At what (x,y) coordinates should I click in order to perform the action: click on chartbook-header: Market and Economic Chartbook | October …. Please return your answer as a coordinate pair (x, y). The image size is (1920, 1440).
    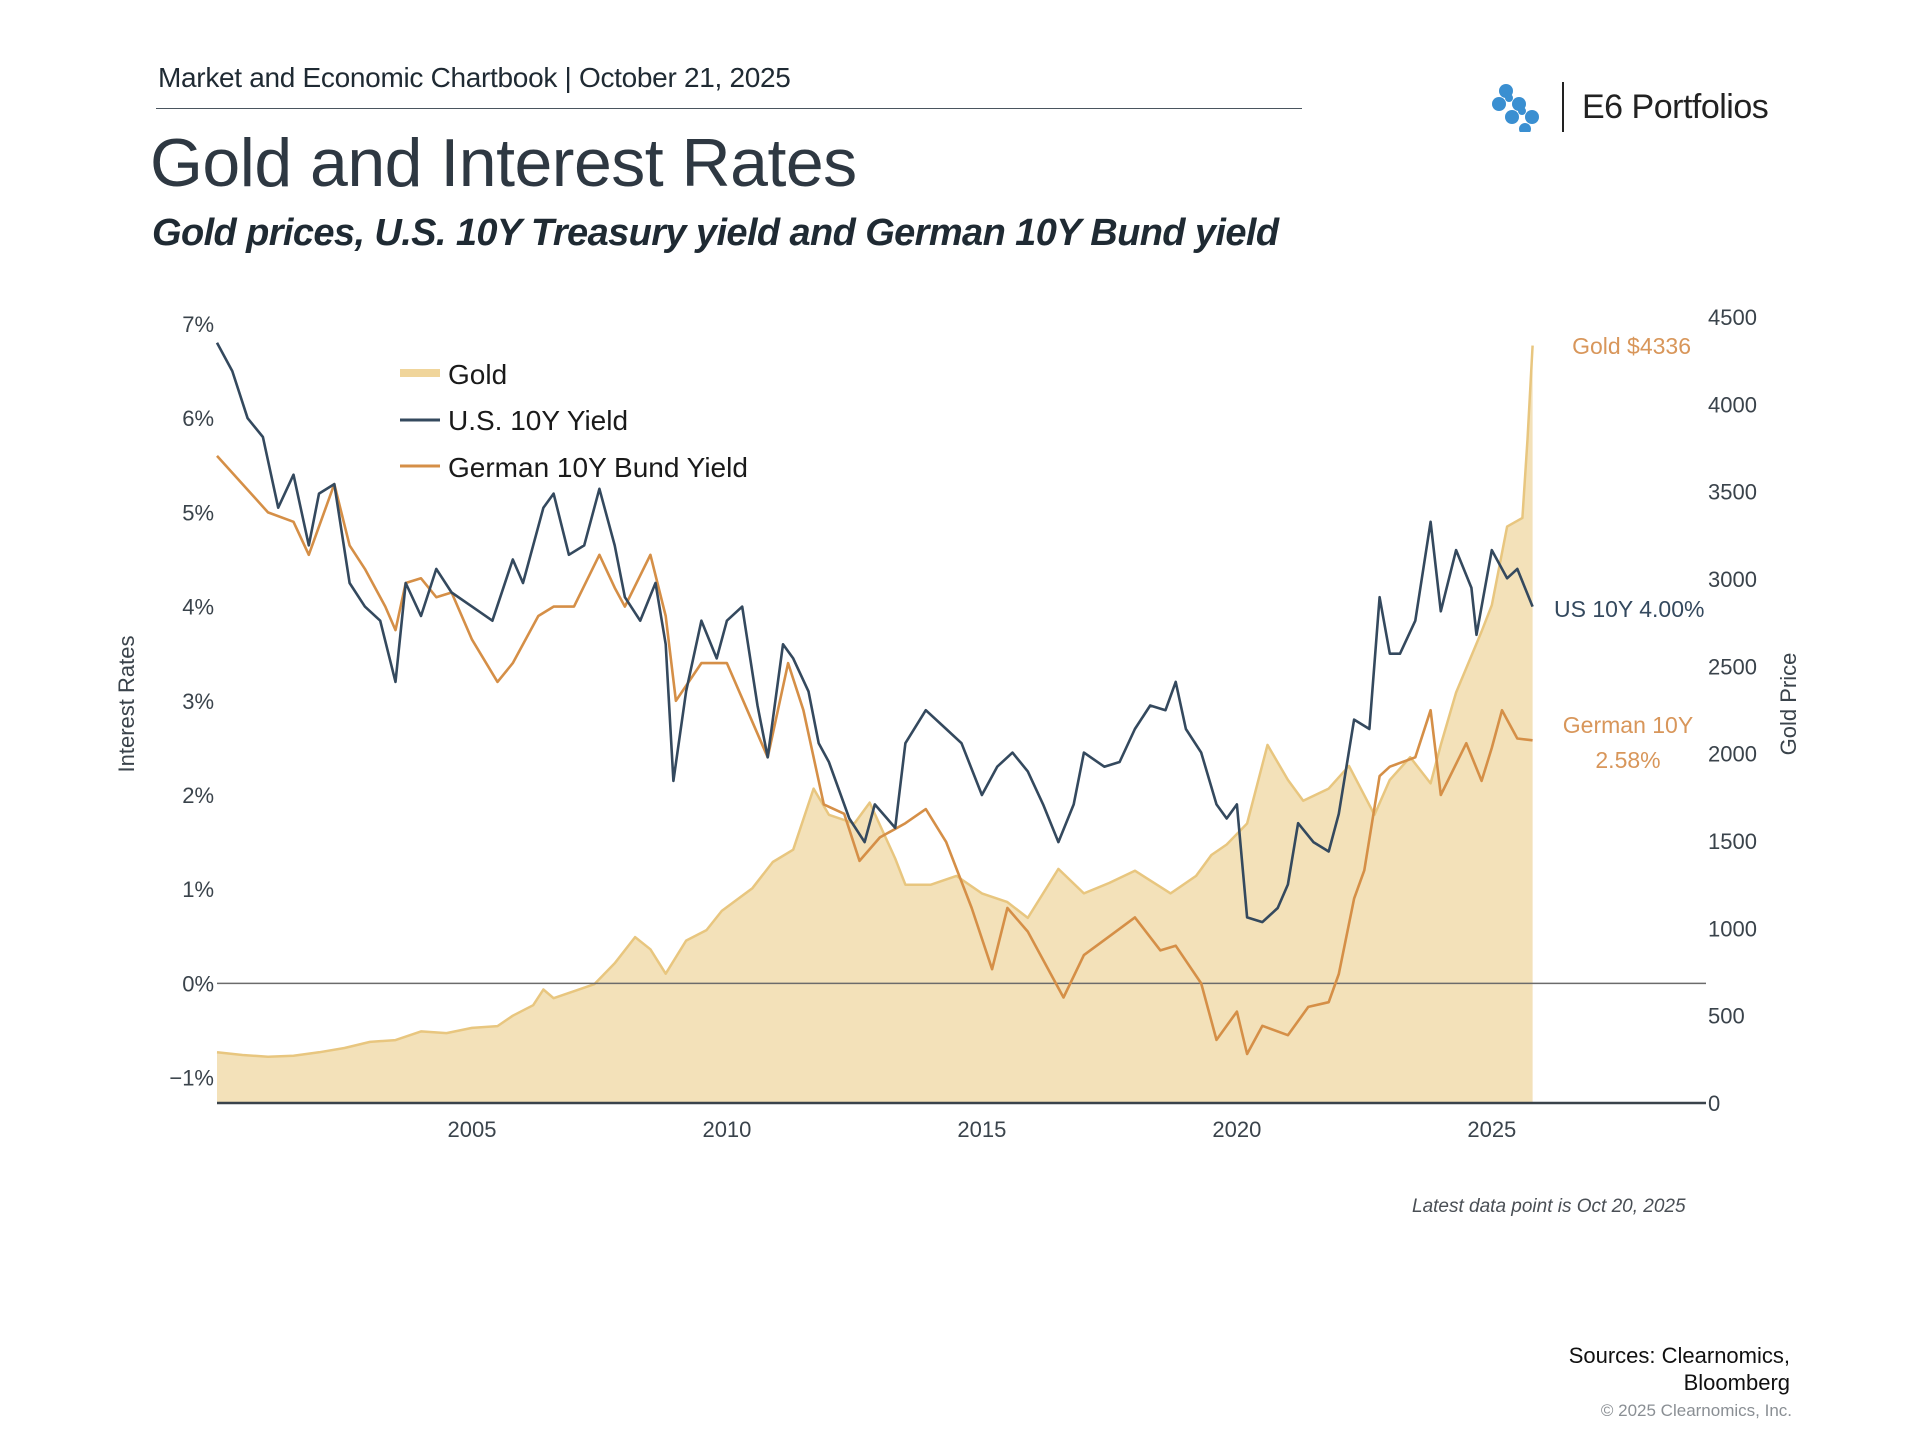
    Looking at the image, I should click on (474, 77).